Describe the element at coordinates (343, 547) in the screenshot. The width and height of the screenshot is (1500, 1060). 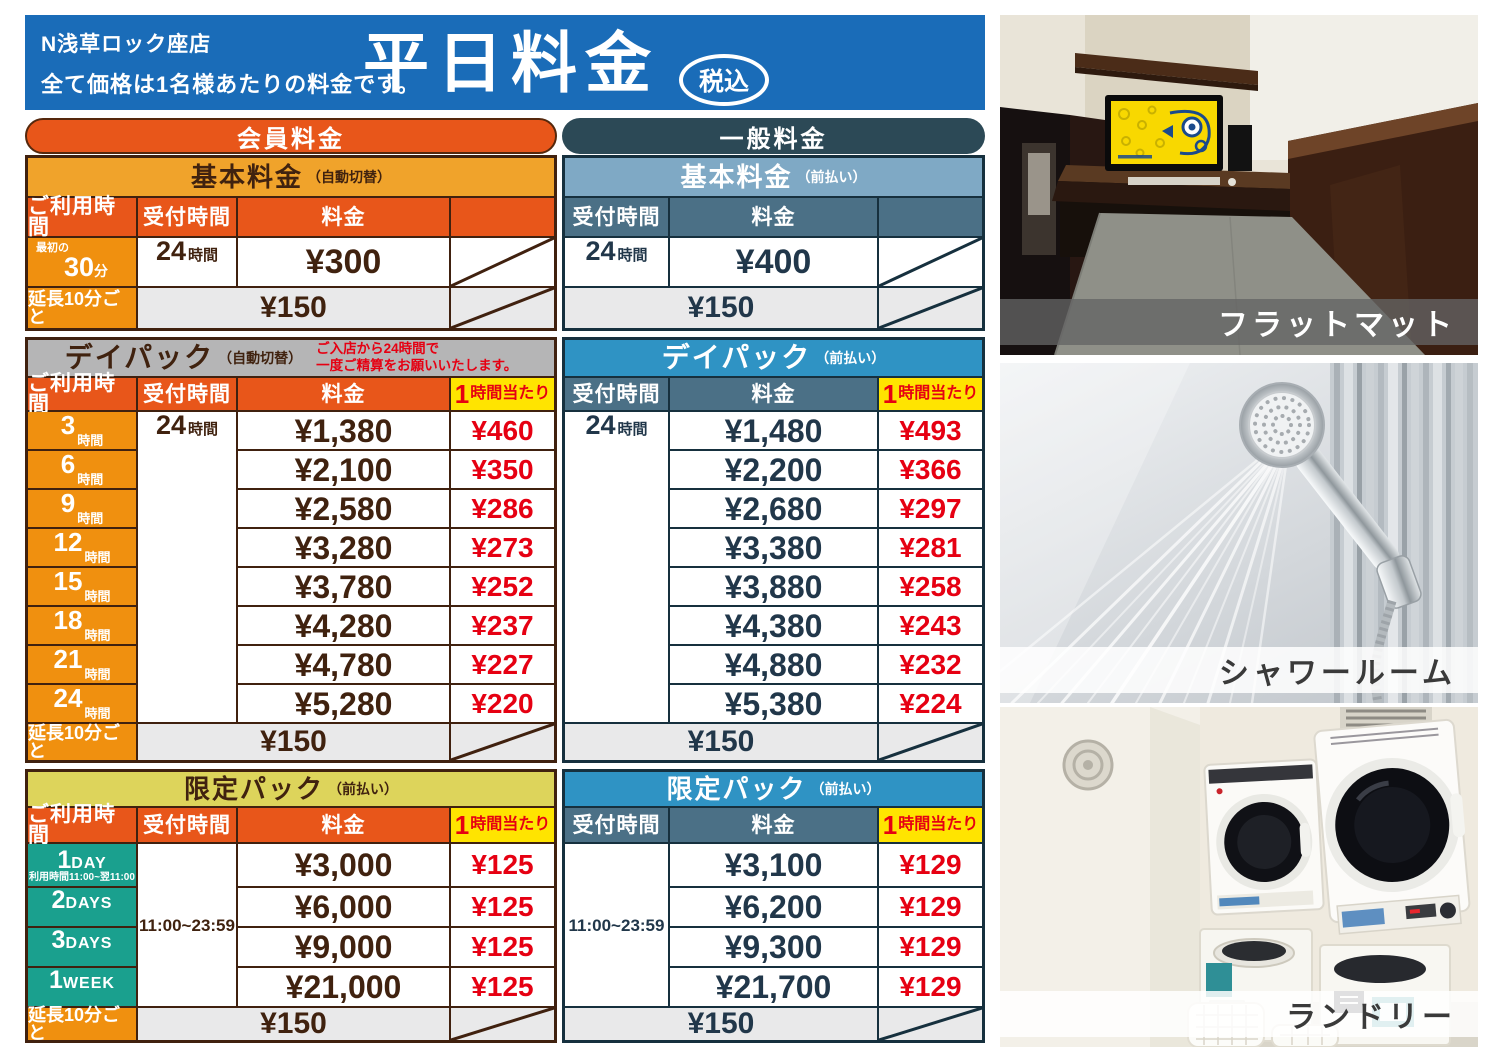
I see `price-cell: ¥3,280` at that location.